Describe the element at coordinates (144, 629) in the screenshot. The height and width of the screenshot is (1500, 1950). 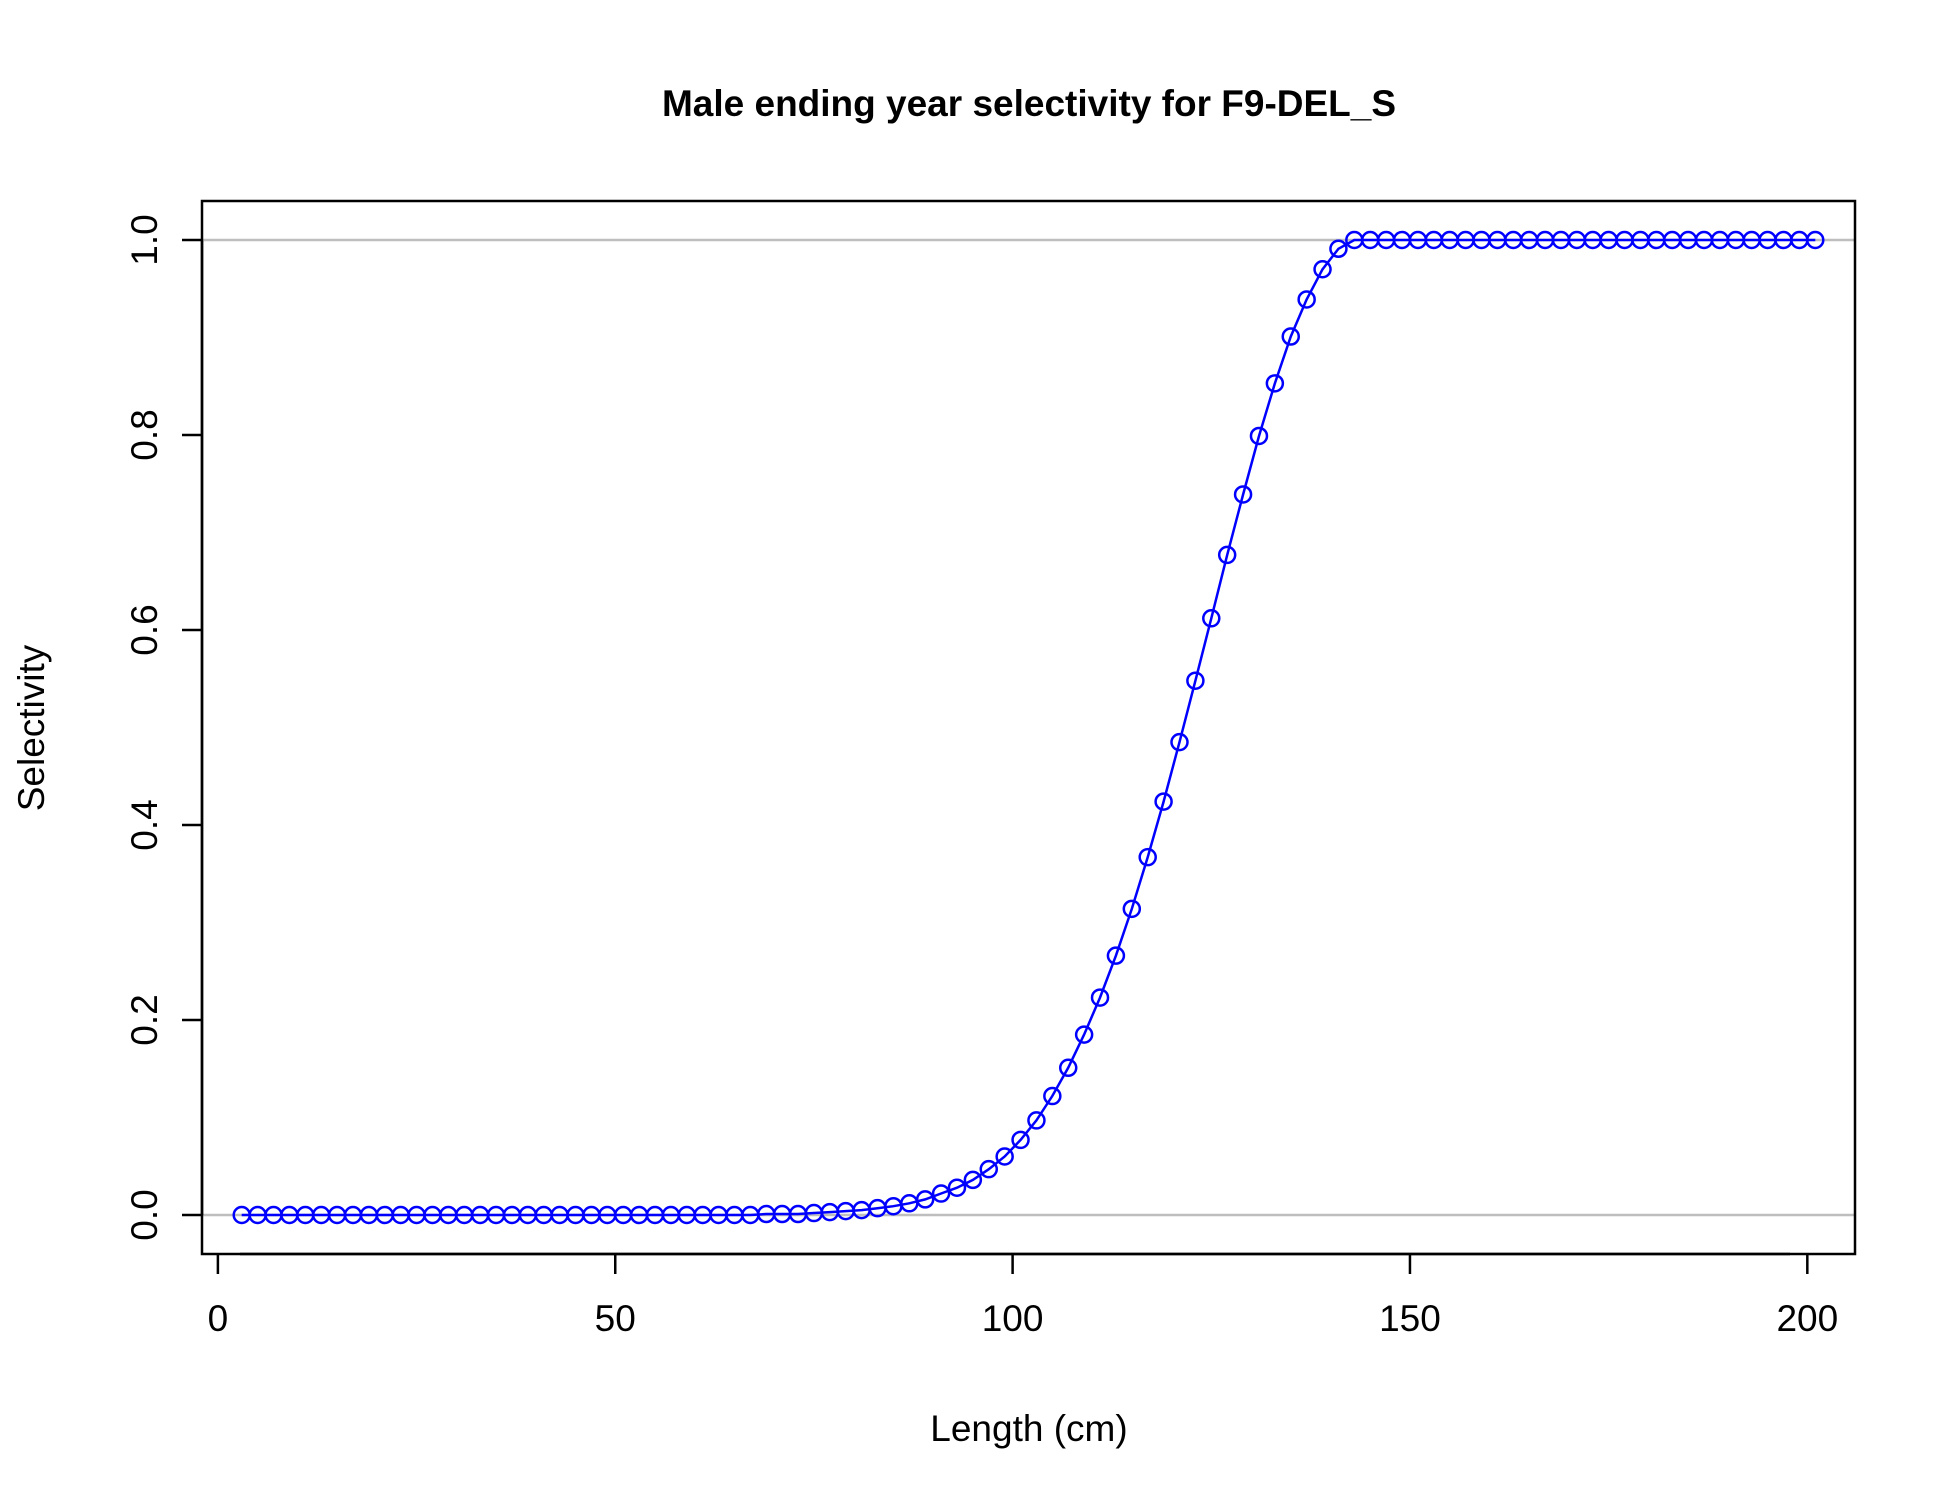
I see `y-tick-label: 0.6` at that location.